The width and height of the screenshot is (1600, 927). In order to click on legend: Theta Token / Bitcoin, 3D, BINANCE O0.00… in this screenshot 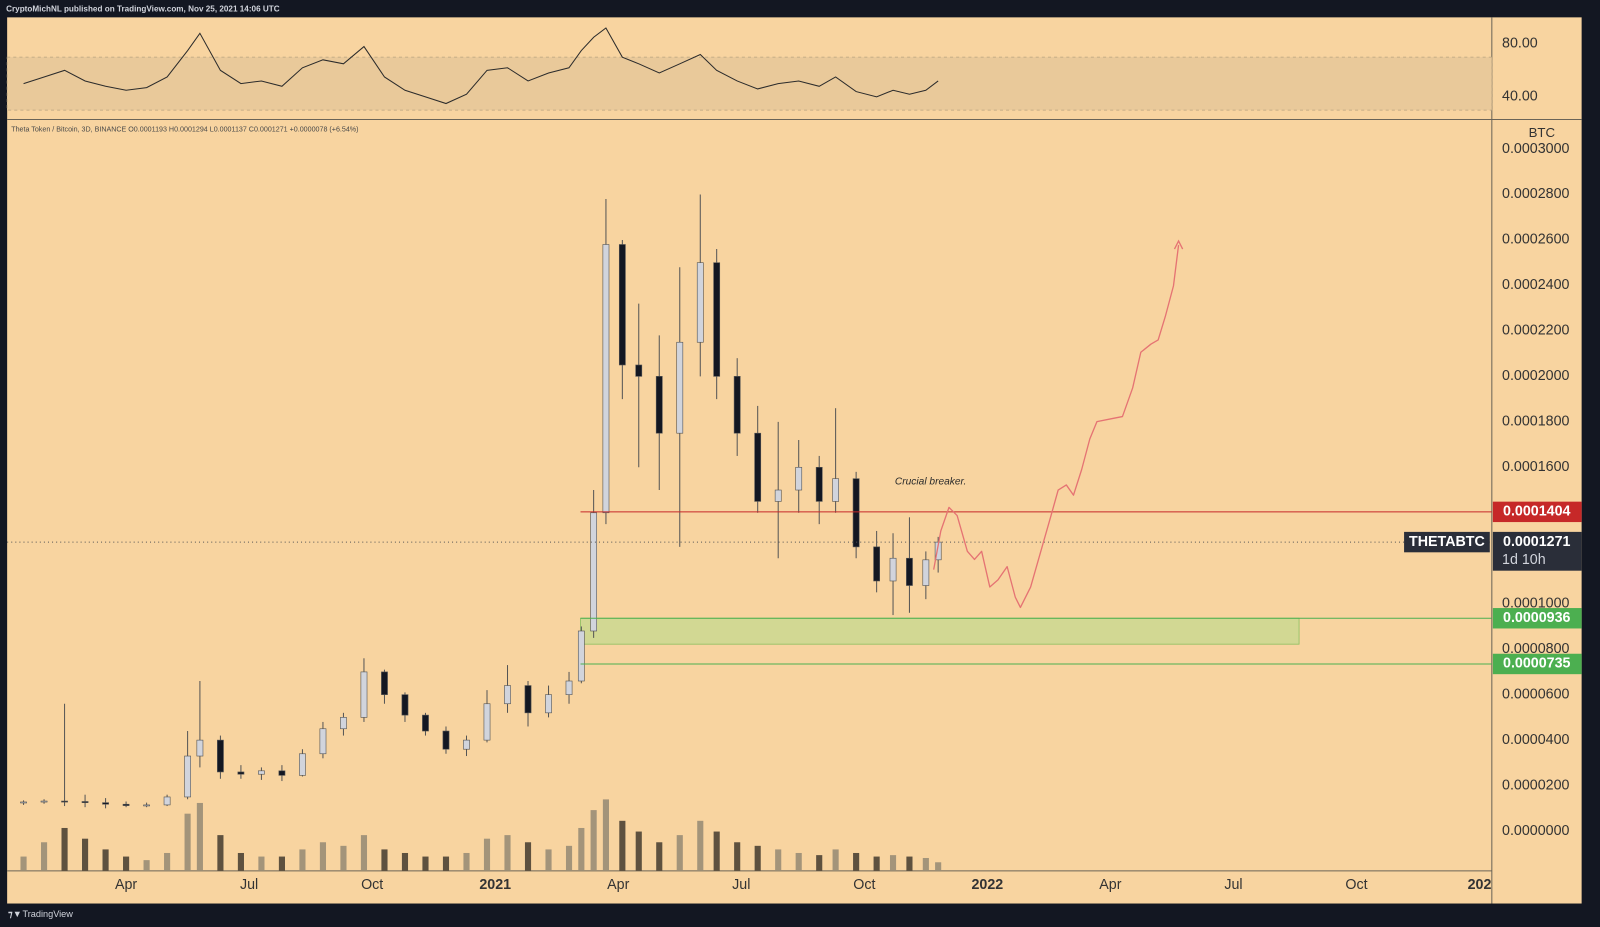, I will do `click(184, 130)`.